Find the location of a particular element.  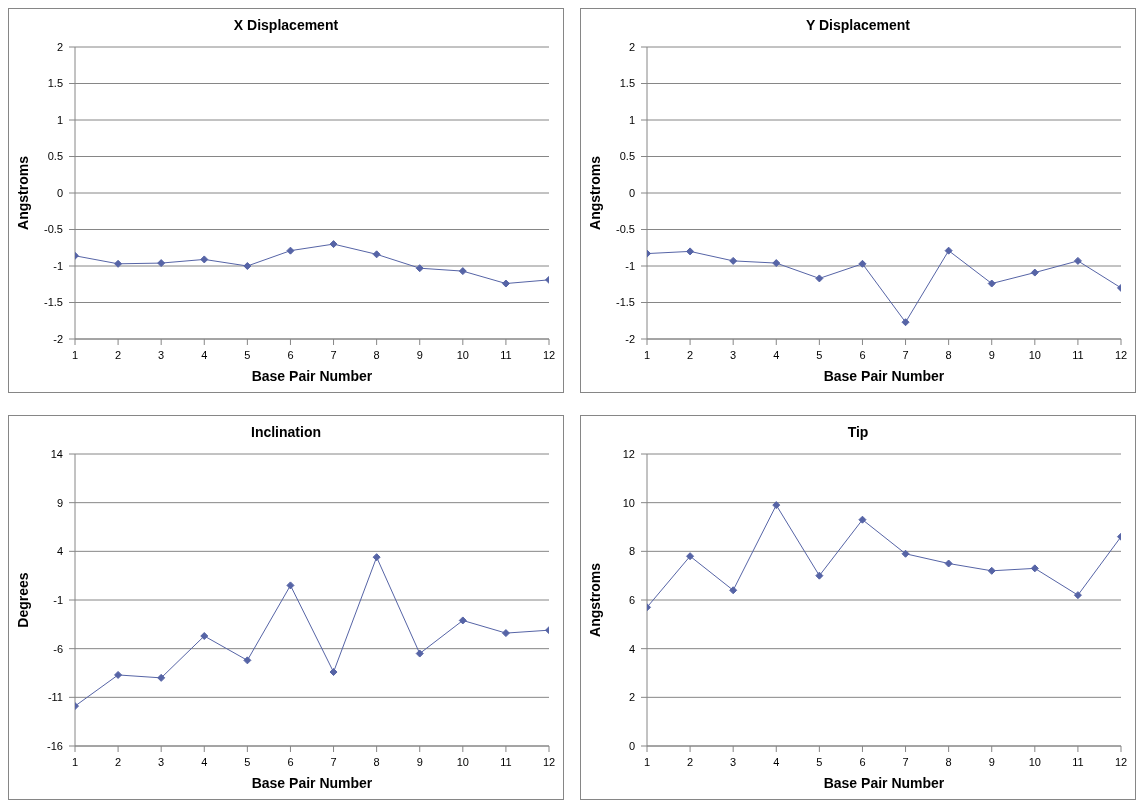

y-tick-label: -11 is located at coordinates (55, 697).